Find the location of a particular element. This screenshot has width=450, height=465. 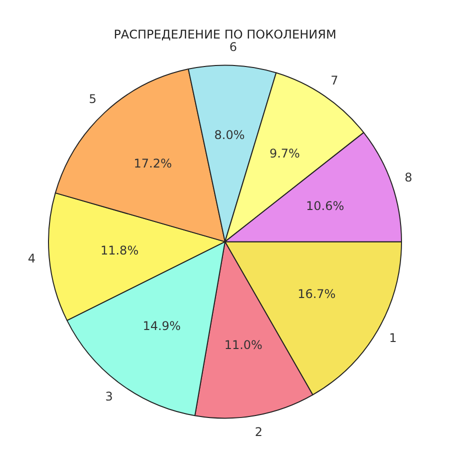

chart-title: РАСПРЕДЕЛЕНИЕ ПО ПОКОЛЕНИЯМ is located at coordinates (225, 34).